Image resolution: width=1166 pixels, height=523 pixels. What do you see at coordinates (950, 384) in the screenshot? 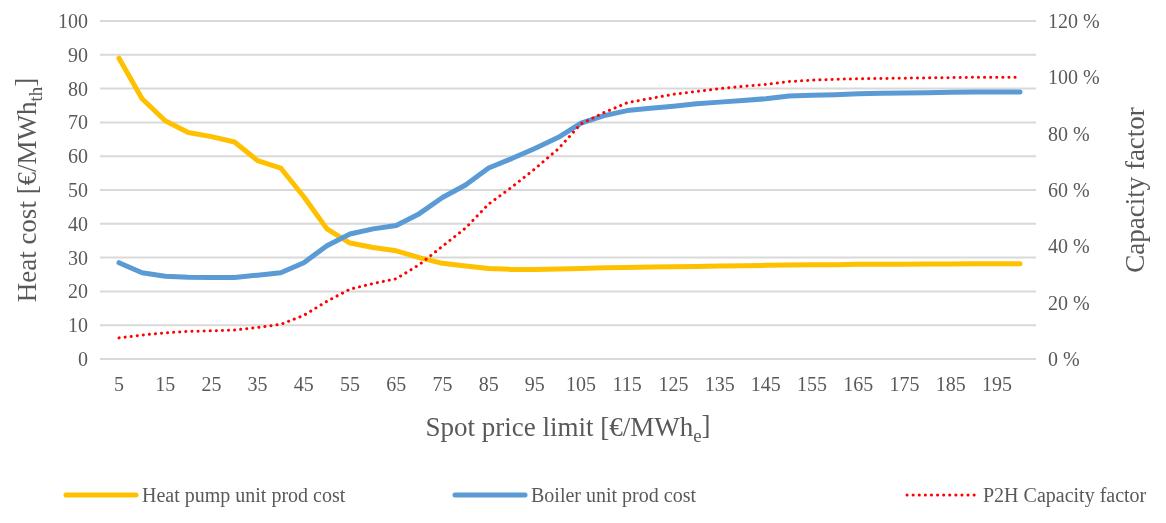
I see `x-tick-label: 185` at bounding box center [950, 384].